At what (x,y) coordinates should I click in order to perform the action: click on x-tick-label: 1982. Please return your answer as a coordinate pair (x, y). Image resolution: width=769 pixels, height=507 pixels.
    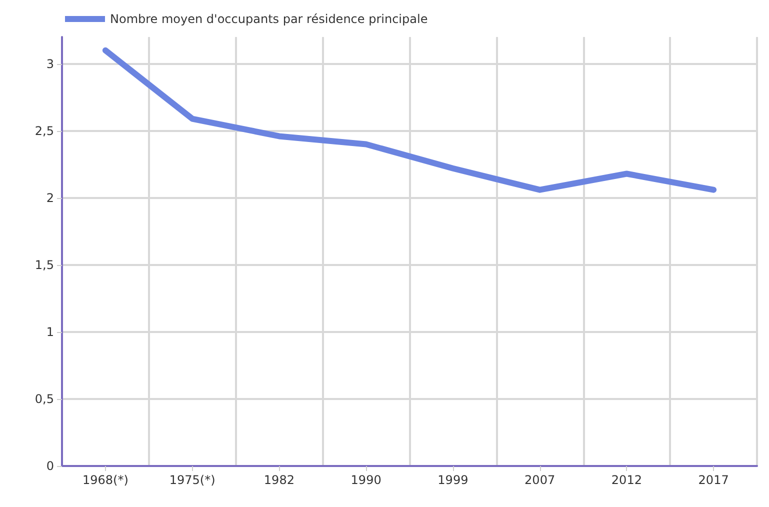
    Looking at the image, I should click on (279, 480).